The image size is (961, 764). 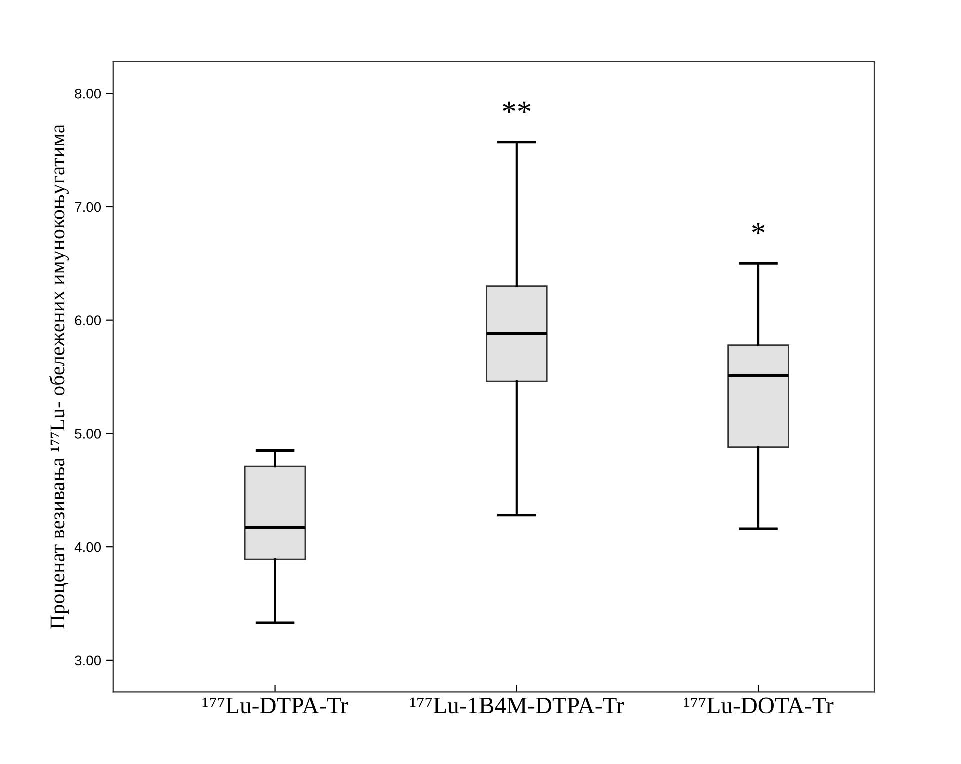 What do you see at coordinates (88, 321) in the screenshot?
I see `y-tick-label: 6.00` at bounding box center [88, 321].